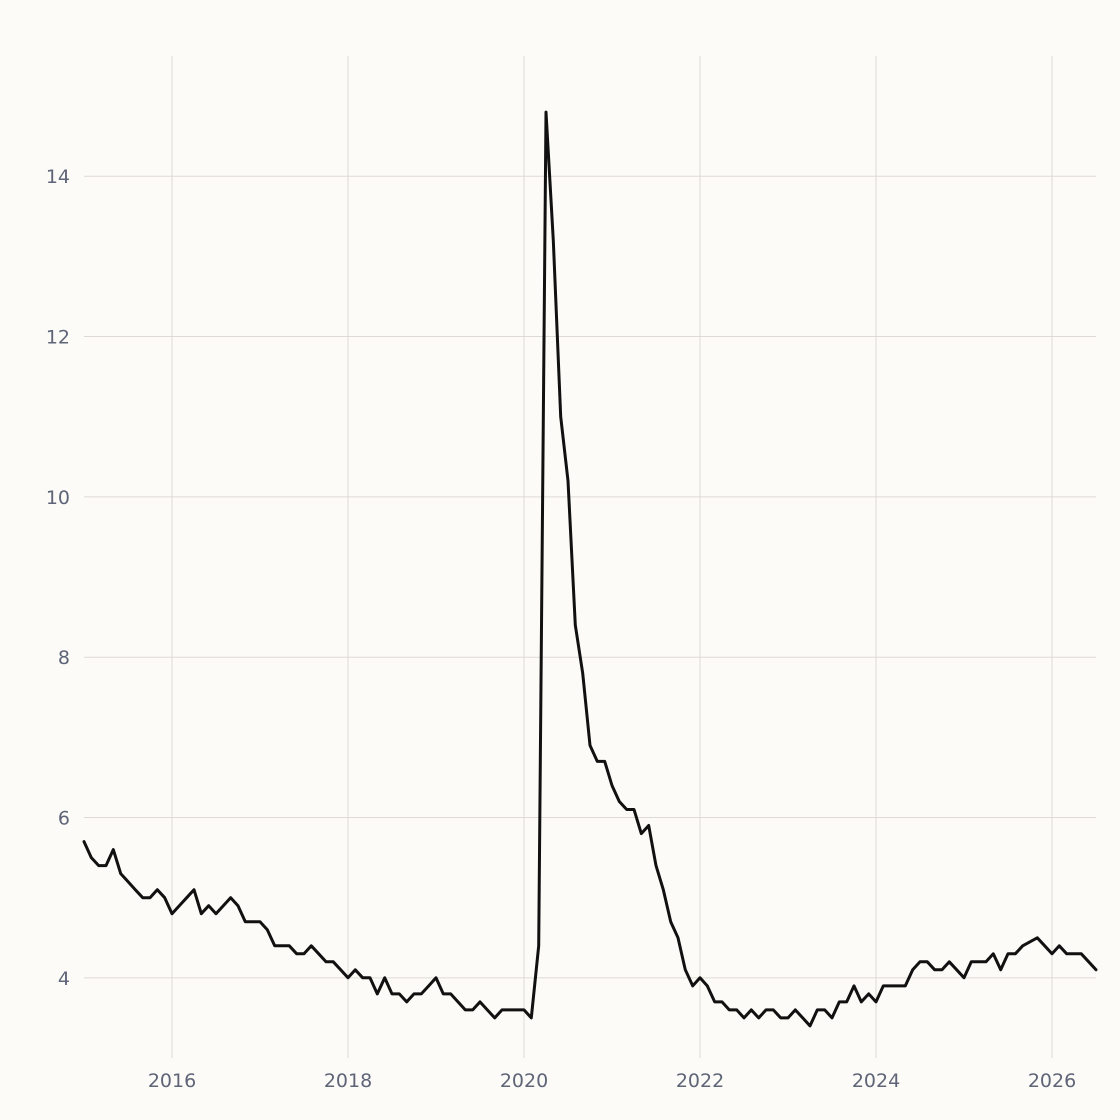  What do you see at coordinates (700, 1081) in the screenshot?
I see `x-tick-label: 2022` at bounding box center [700, 1081].